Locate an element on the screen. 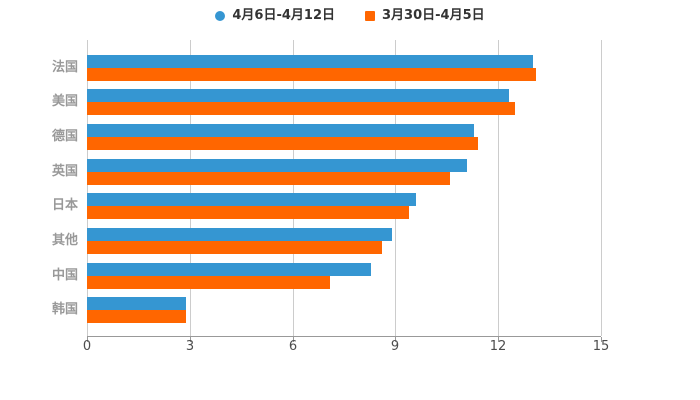  category-label: 英国 is located at coordinates (64, 171).